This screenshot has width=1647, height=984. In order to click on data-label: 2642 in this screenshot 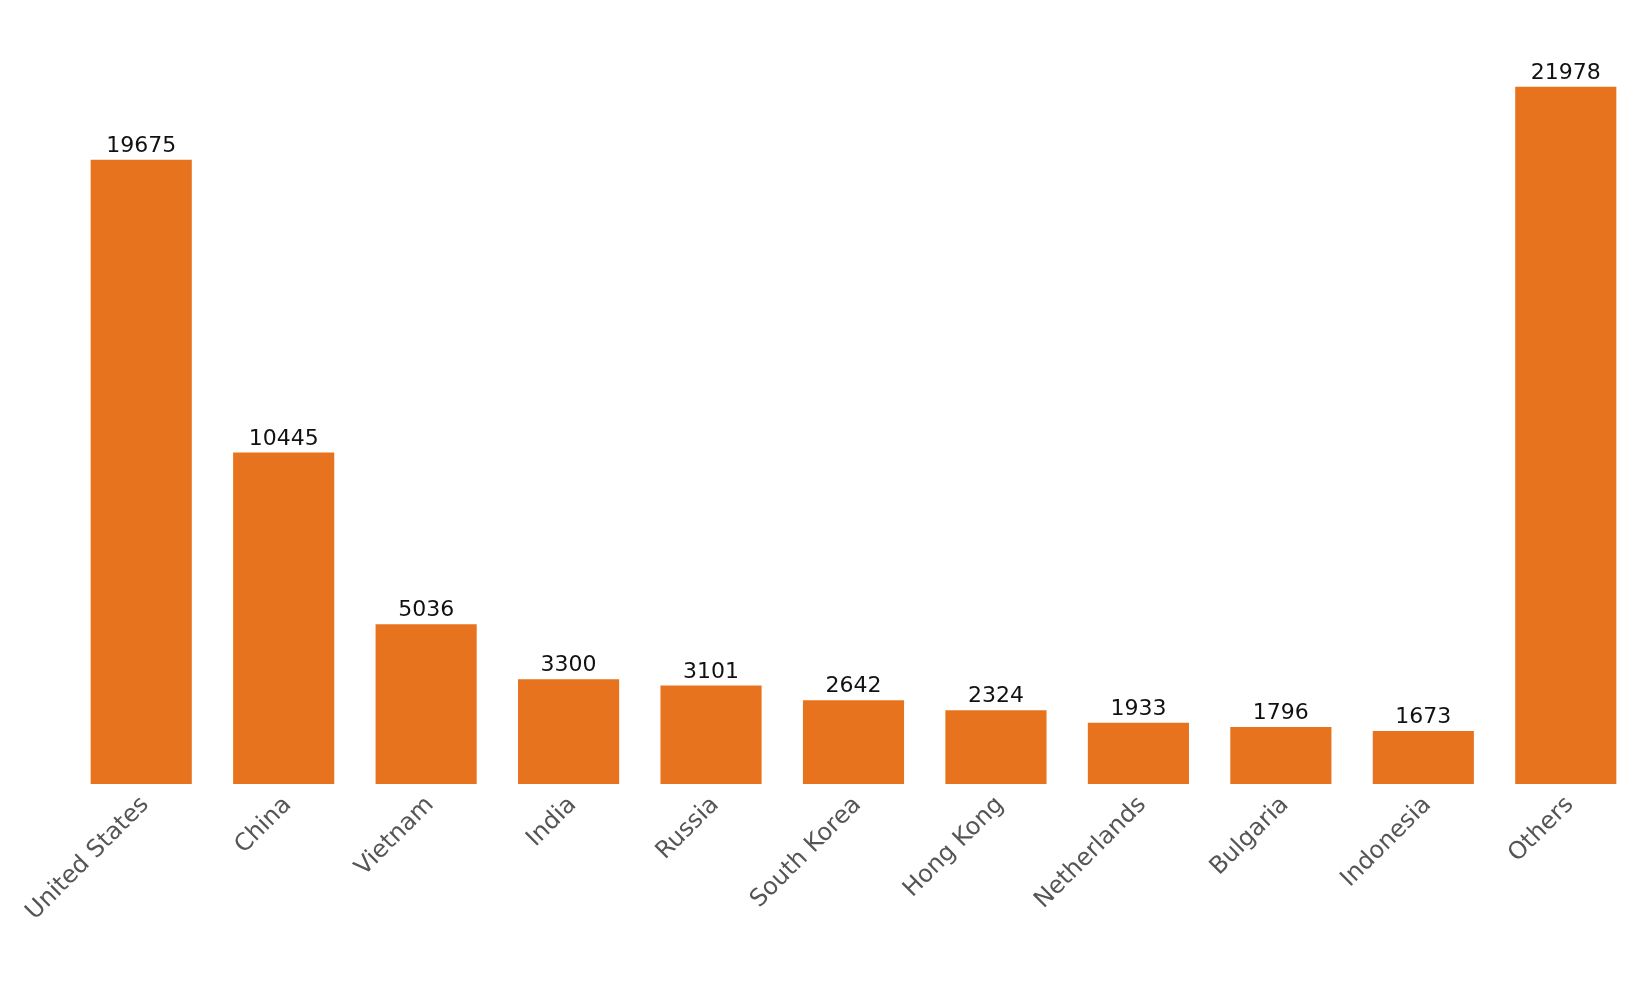, I will do `click(853, 685)`.